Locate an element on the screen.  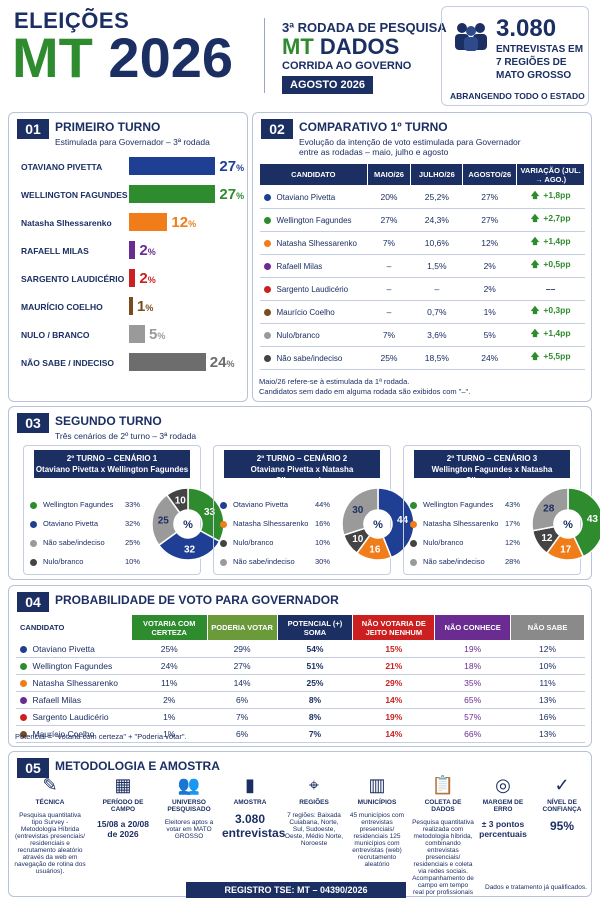
legend-label: Wellington Fagundes is located at coordinates (78, 504).